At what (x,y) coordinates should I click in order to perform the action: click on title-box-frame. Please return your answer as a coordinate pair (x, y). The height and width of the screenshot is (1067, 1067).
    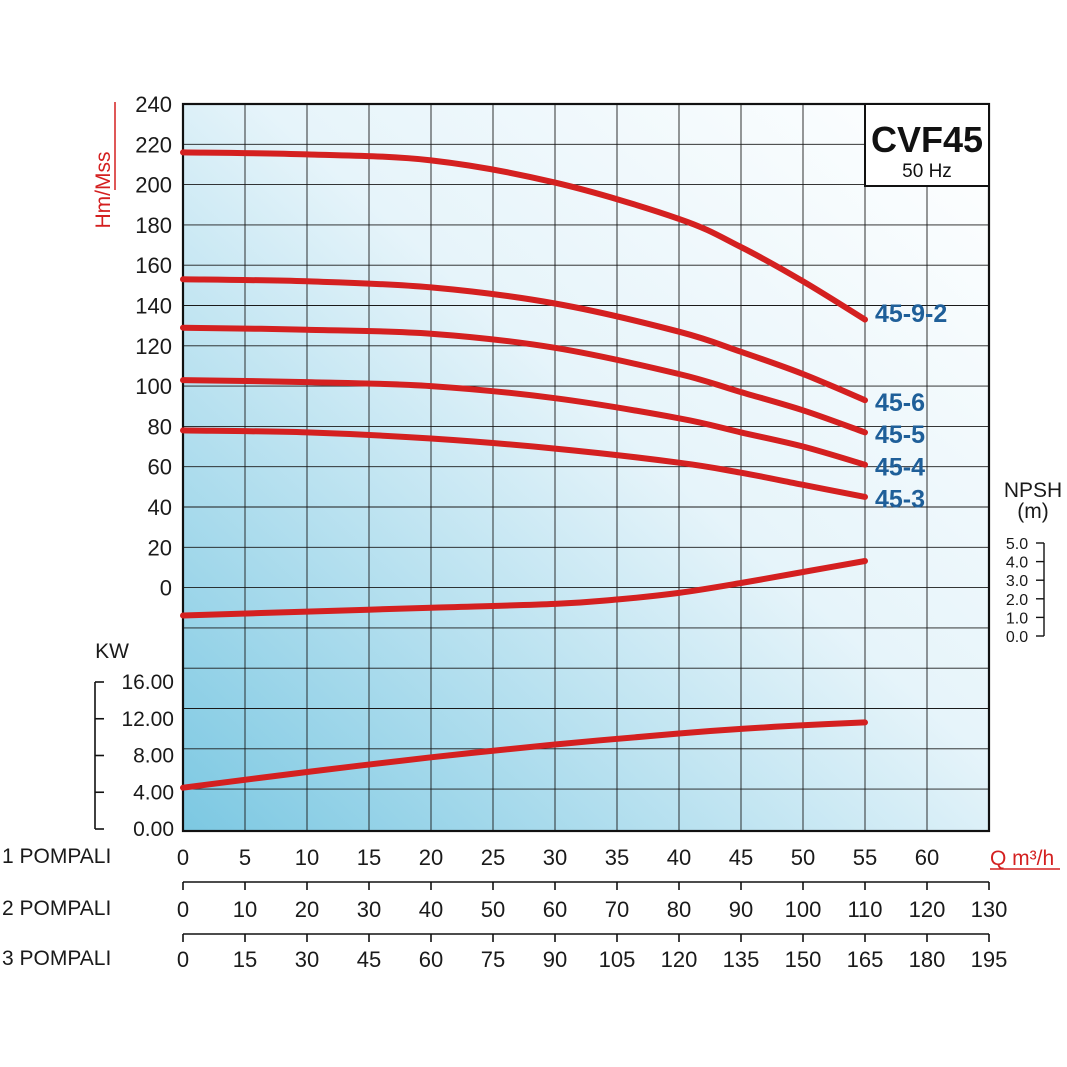
    Looking at the image, I should click on (927, 145).